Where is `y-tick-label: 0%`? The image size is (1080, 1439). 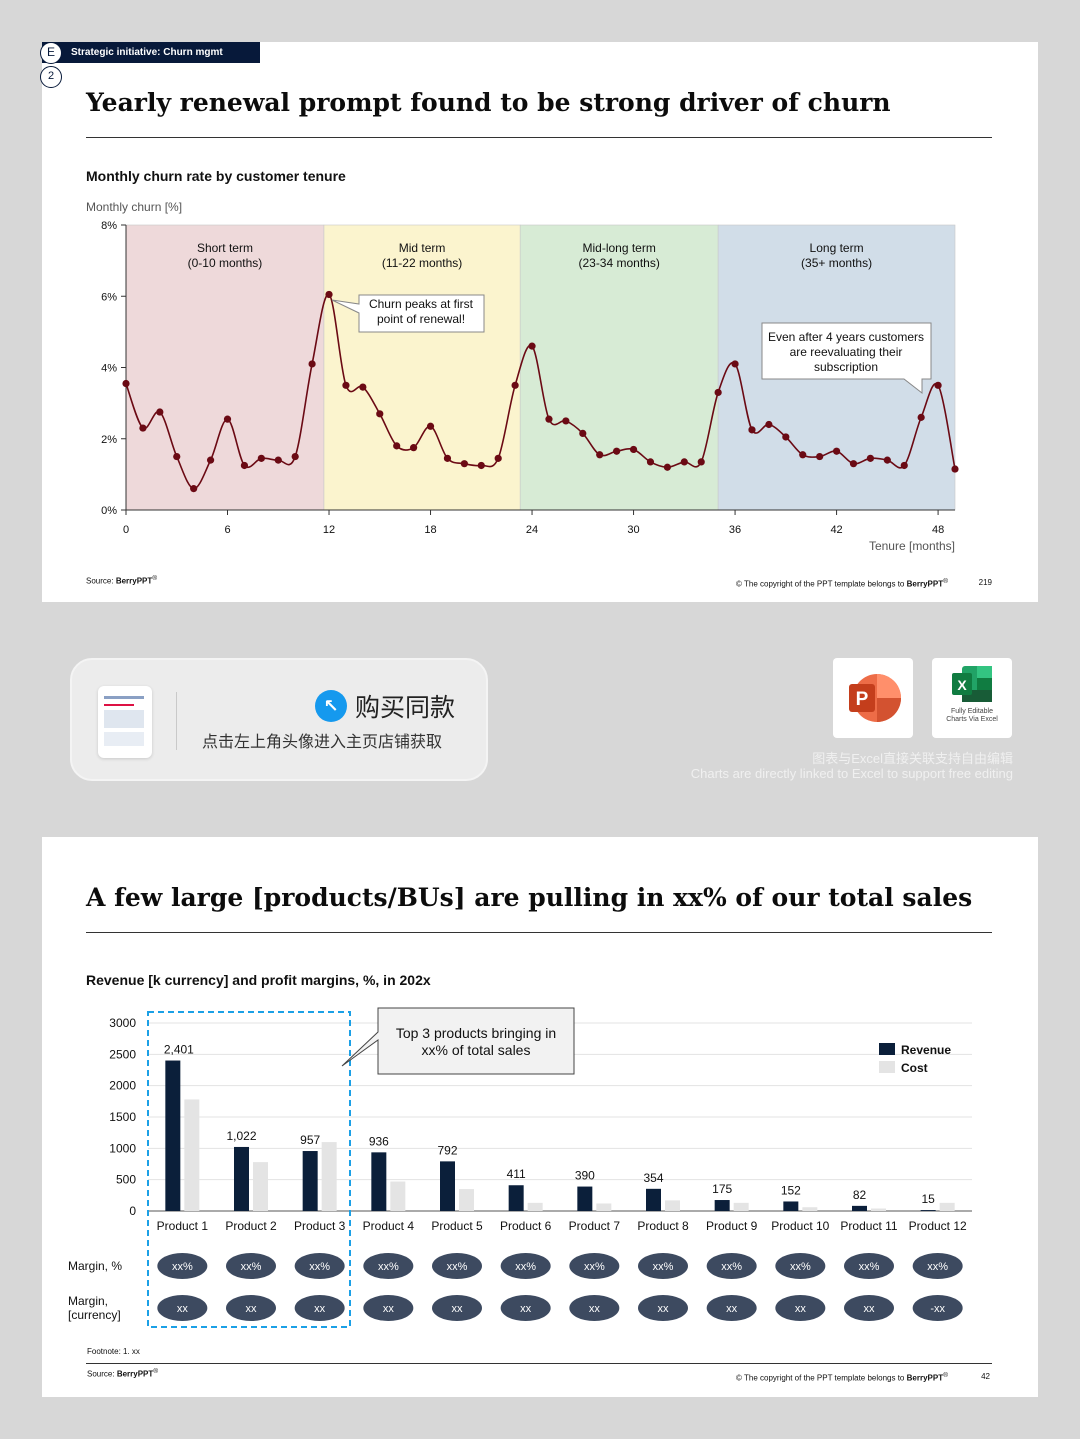
y-tick-label: 0% is located at coordinates (109, 511).